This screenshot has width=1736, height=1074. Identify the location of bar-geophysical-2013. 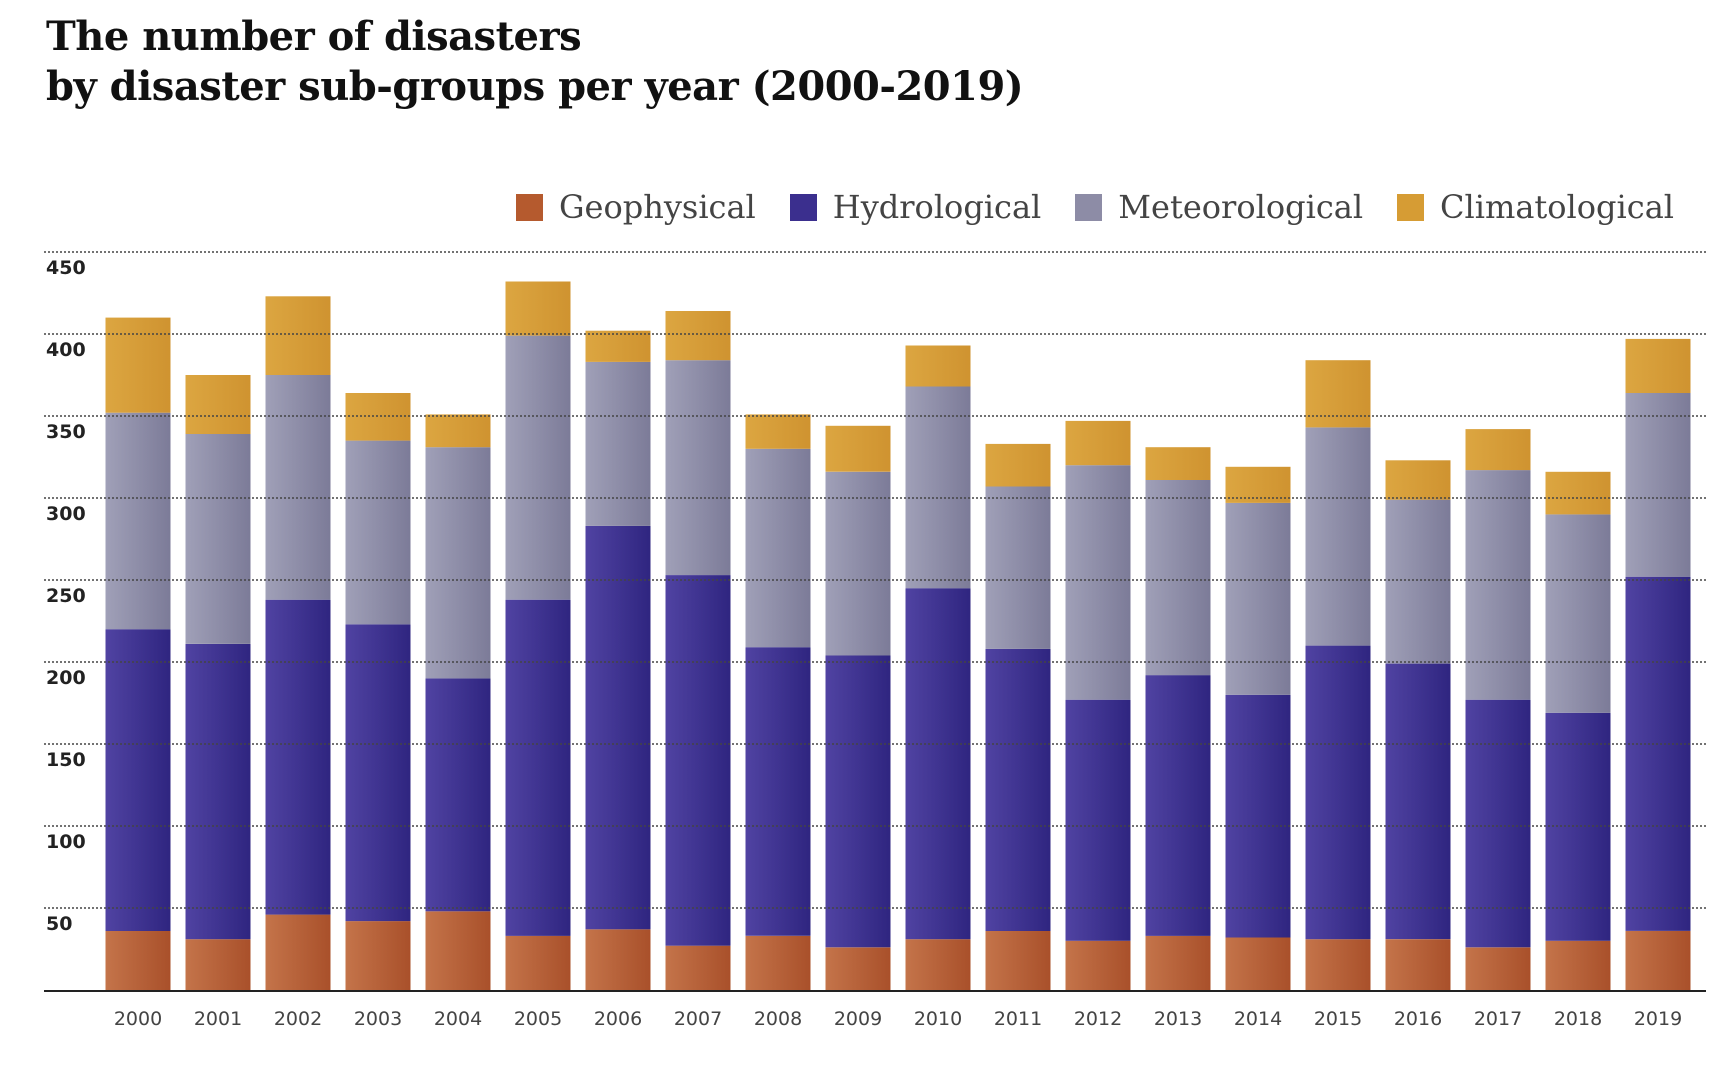
(1178, 962).